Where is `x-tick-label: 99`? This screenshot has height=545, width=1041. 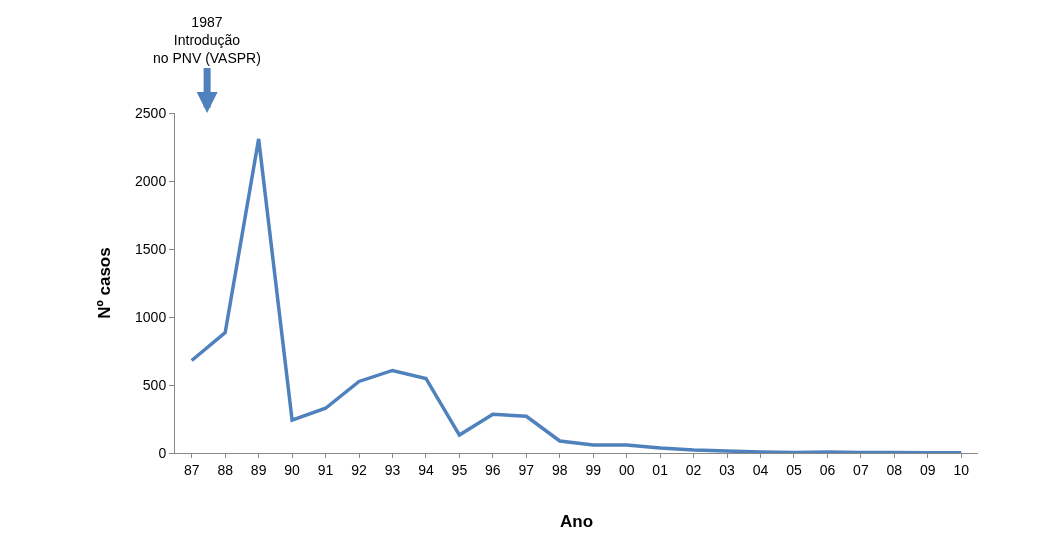
x-tick-label: 99 is located at coordinates (593, 469).